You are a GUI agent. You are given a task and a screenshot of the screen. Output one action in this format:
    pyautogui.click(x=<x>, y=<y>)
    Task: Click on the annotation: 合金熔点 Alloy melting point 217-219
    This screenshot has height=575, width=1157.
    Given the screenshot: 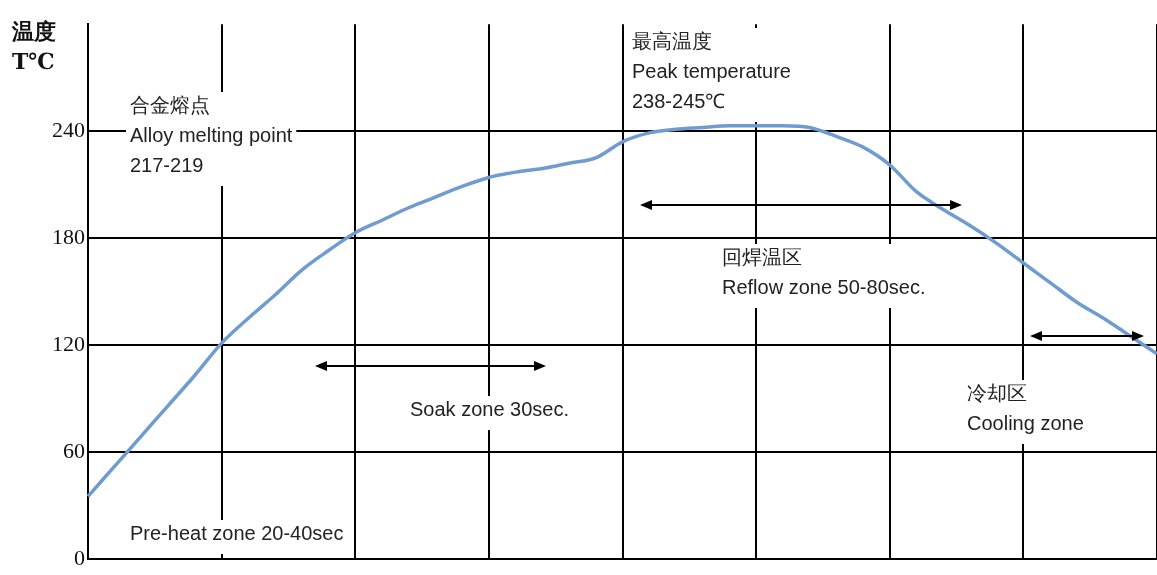 What is the action you would take?
    pyautogui.click(x=211, y=134)
    